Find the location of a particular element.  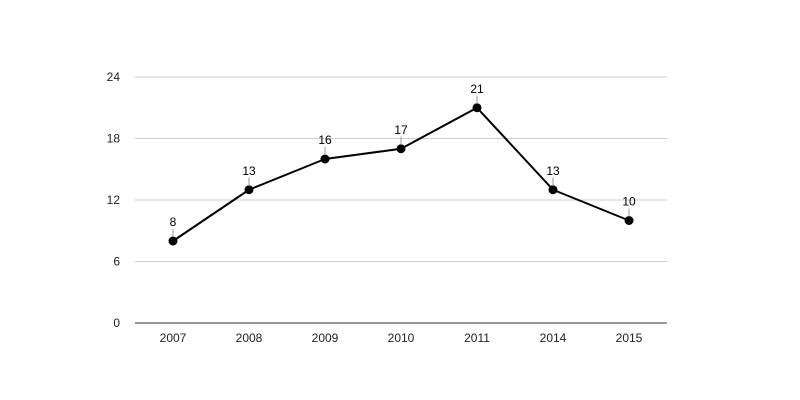

y-axis-tick-labels: 0 6 12 18 24 is located at coordinates (114, 200).